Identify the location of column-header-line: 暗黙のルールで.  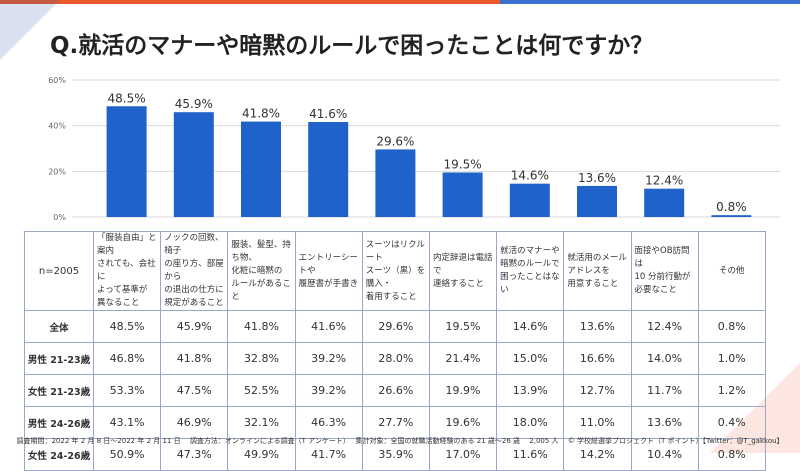
(530, 264).